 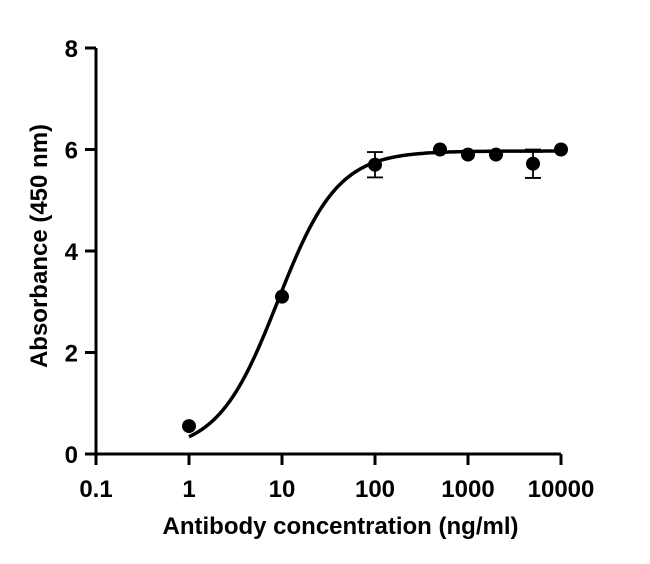 What do you see at coordinates (336, 478) in the screenshot?
I see `x-ticks: 0.1 1 10 100 1000 10000` at bounding box center [336, 478].